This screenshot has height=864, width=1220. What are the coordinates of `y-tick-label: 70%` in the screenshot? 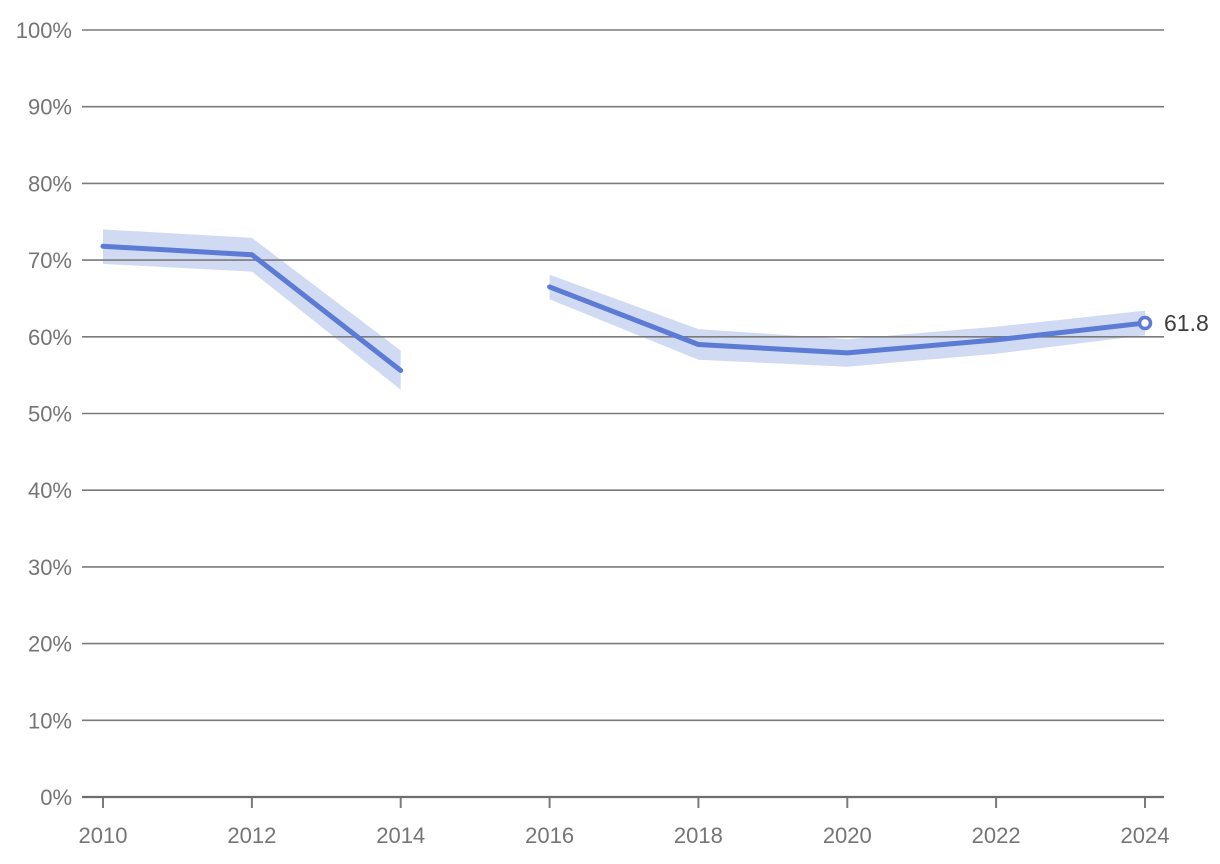 It's located at (50, 260).